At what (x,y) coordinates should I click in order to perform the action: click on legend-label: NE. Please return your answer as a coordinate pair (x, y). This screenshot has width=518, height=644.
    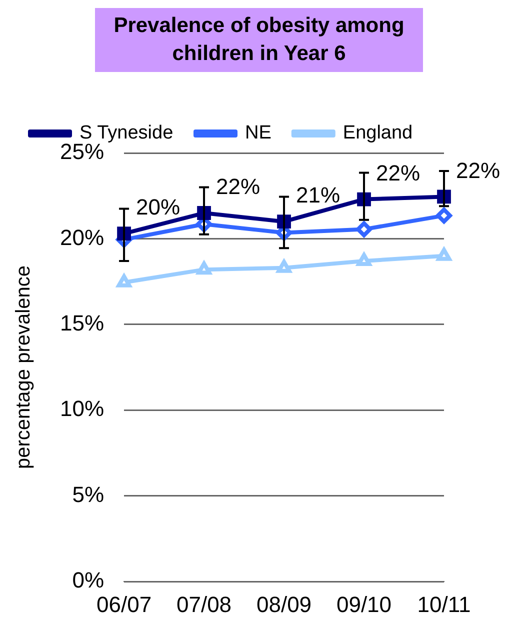
    Looking at the image, I should click on (258, 133).